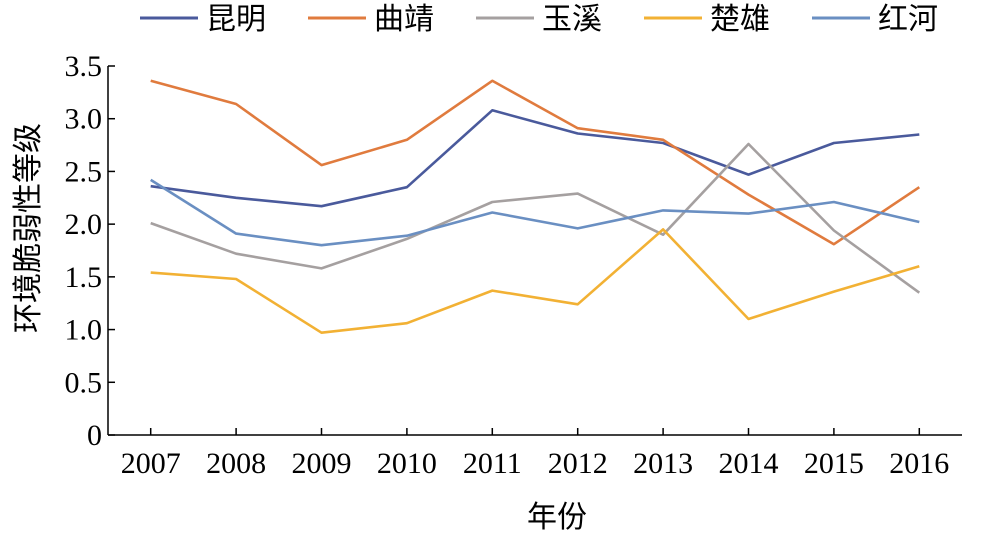 This screenshot has width=1000, height=539. What do you see at coordinates (236, 463) in the screenshot?
I see `x-tick-label: 2008` at bounding box center [236, 463].